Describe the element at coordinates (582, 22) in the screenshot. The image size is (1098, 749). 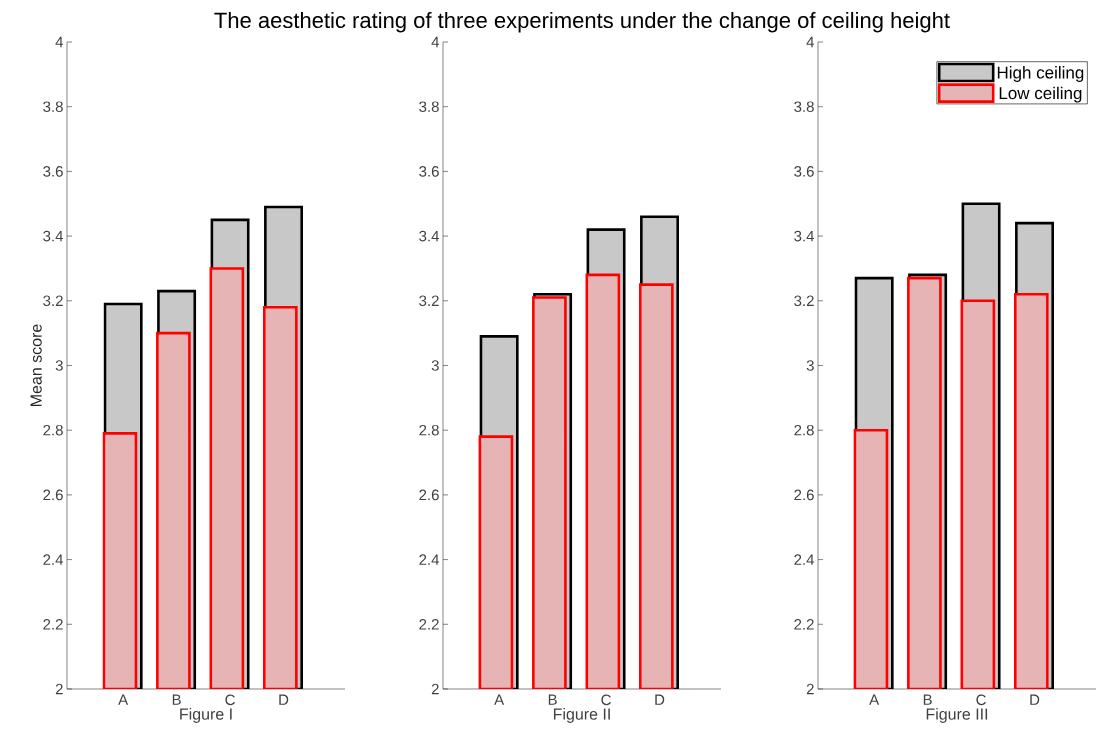
I see `chart-title: The aesthetic rating of three experiments under the change of ceiling height` at that location.